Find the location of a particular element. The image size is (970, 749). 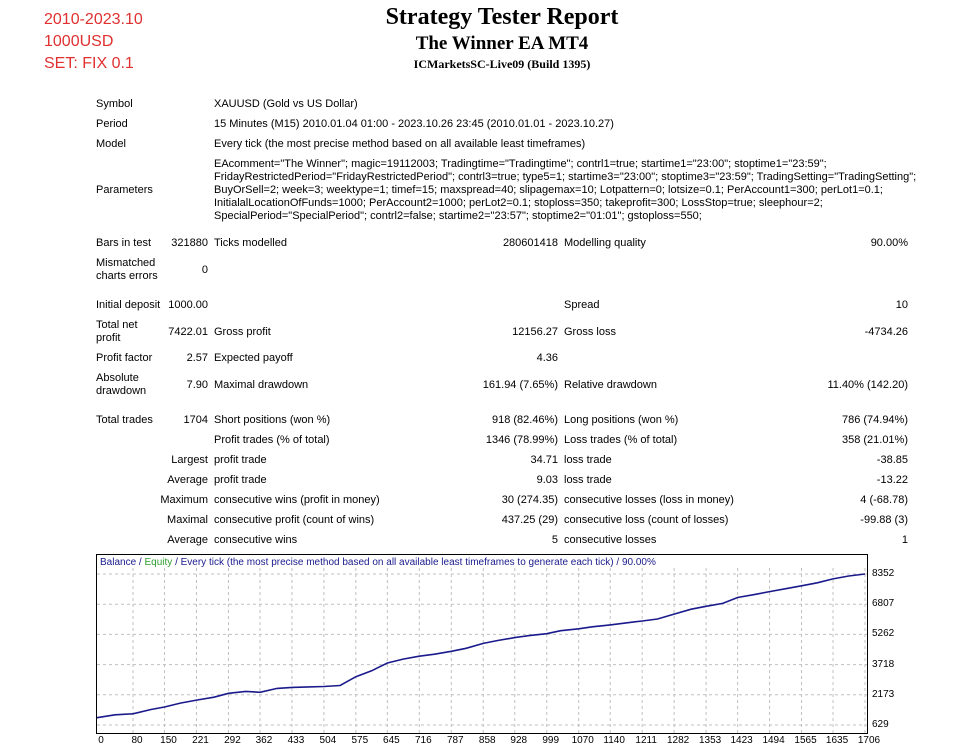

note-deposit: 1000USD is located at coordinates (79, 41).